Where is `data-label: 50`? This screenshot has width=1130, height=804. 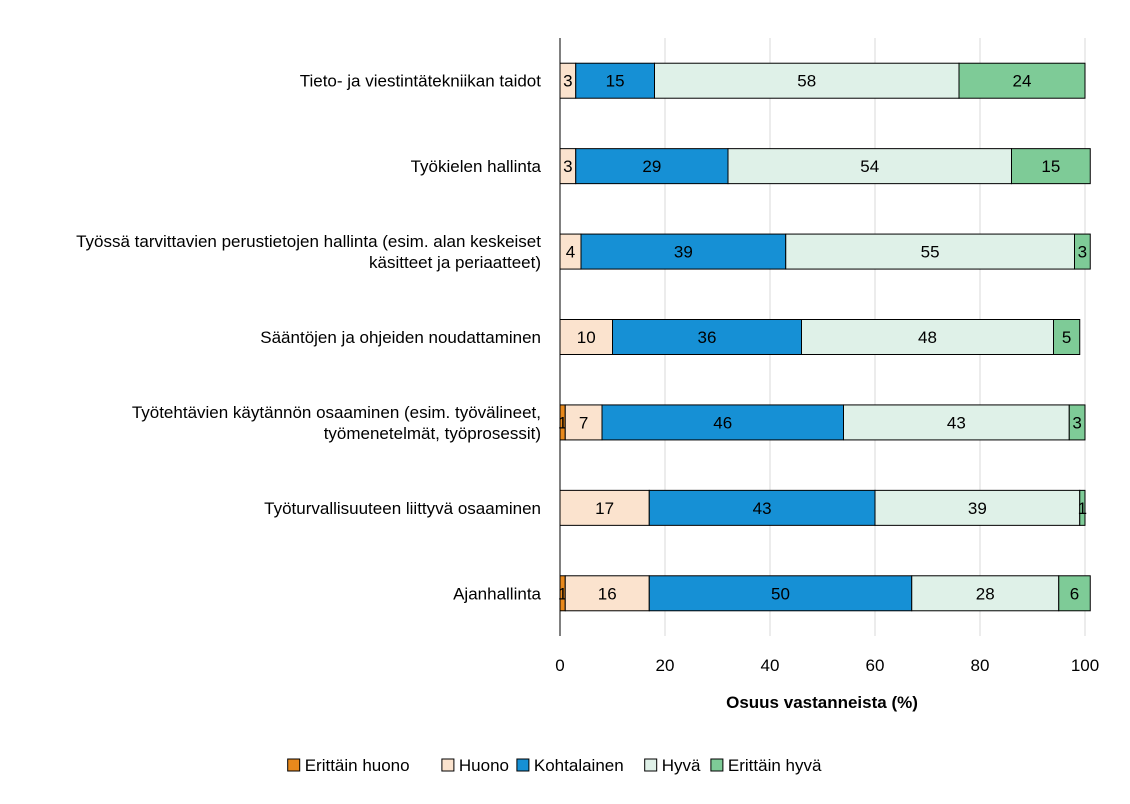 data-label: 50 is located at coordinates (780, 593).